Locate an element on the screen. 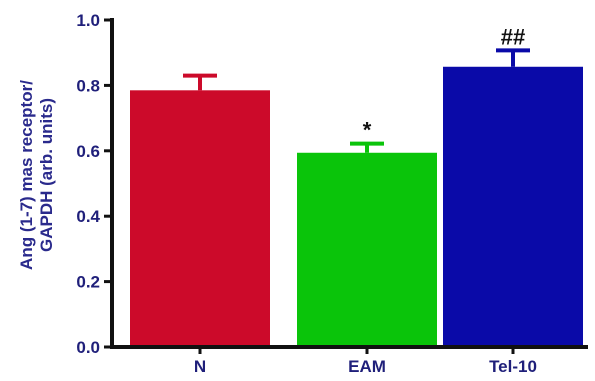  annotation-eam: * is located at coordinates (367, 130).